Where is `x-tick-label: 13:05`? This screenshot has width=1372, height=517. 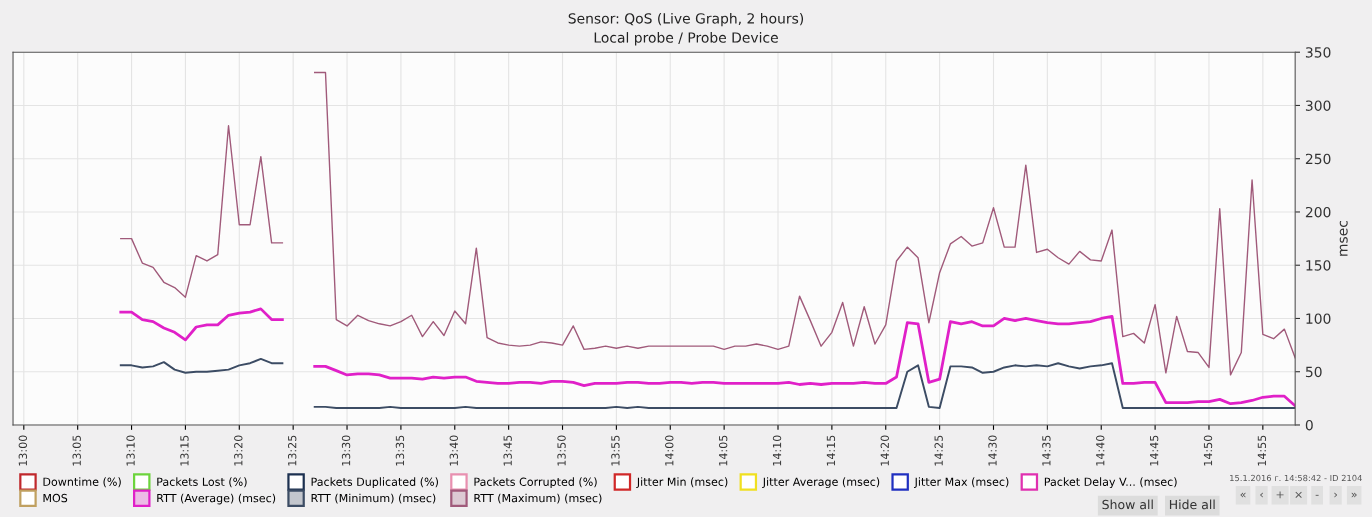
x-tick-label: 13:05 is located at coordinates (76, 450).